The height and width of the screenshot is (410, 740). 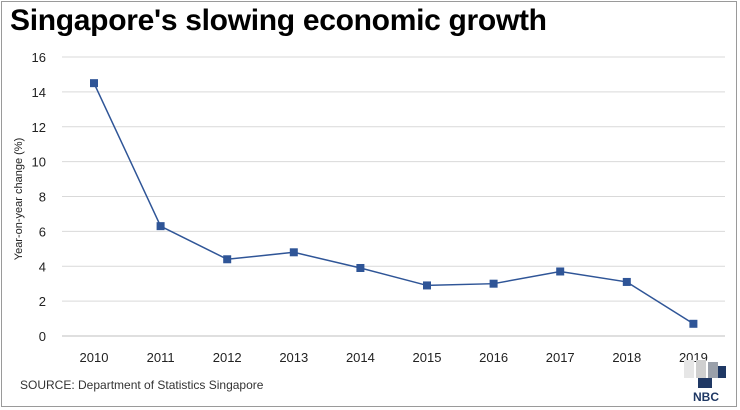 I want to click on cnbc-logo: NBC, so click(x=705, y=382).